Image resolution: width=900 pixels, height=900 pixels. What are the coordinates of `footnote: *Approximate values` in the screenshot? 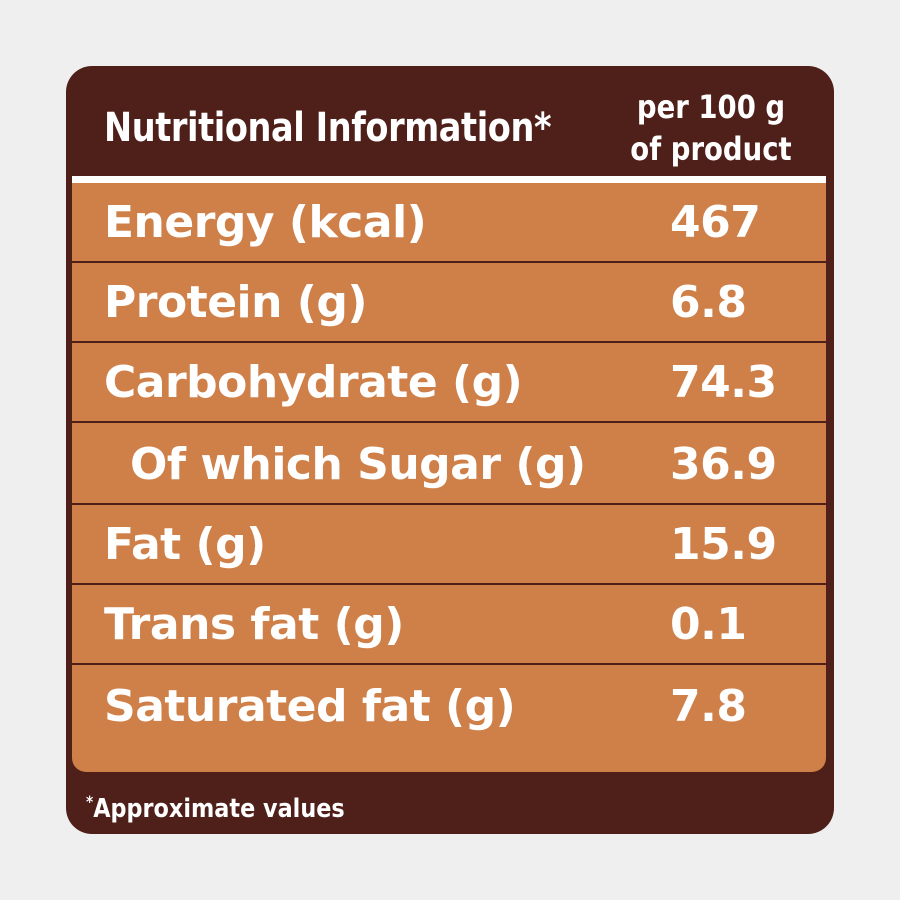 It's located at (215, 803).